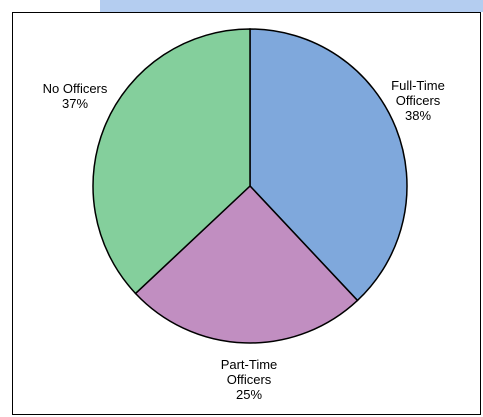 The image size is (483, 417). What do you see at coordinates (75, 88) in the screenshot?
I see `slice-label-no-officers: No Officers` at bounding box center [75, 88].